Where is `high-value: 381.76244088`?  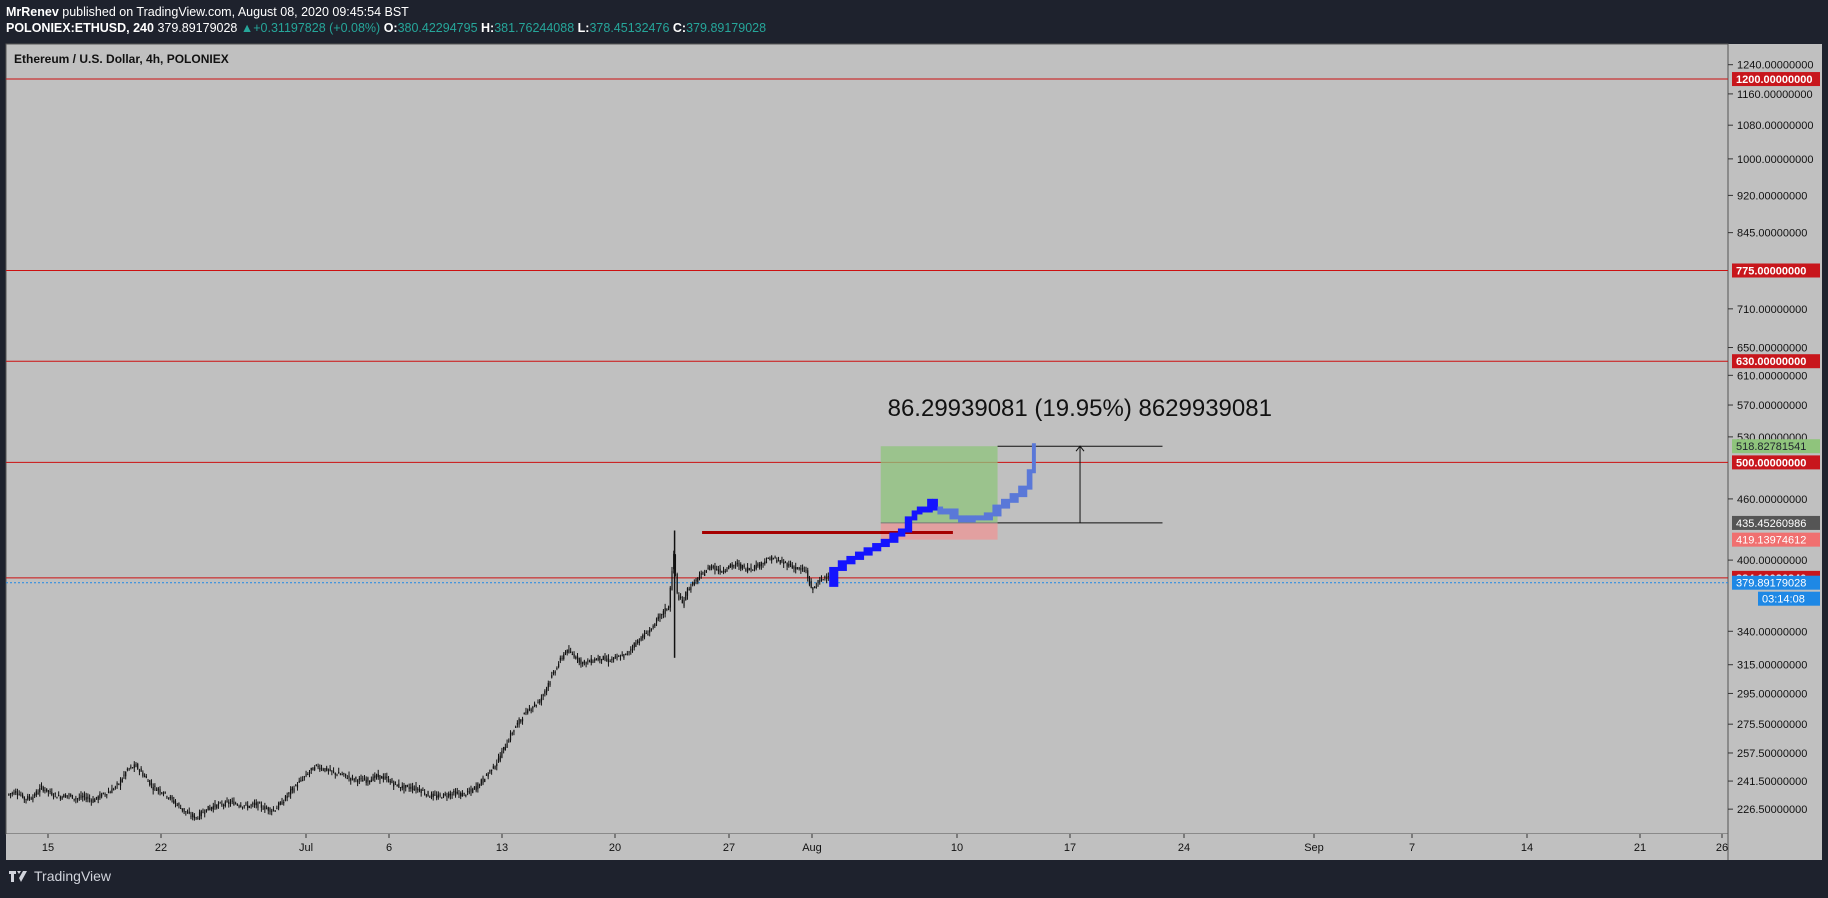 high-value: 381.76244088 is located at coordinates (534, 28).